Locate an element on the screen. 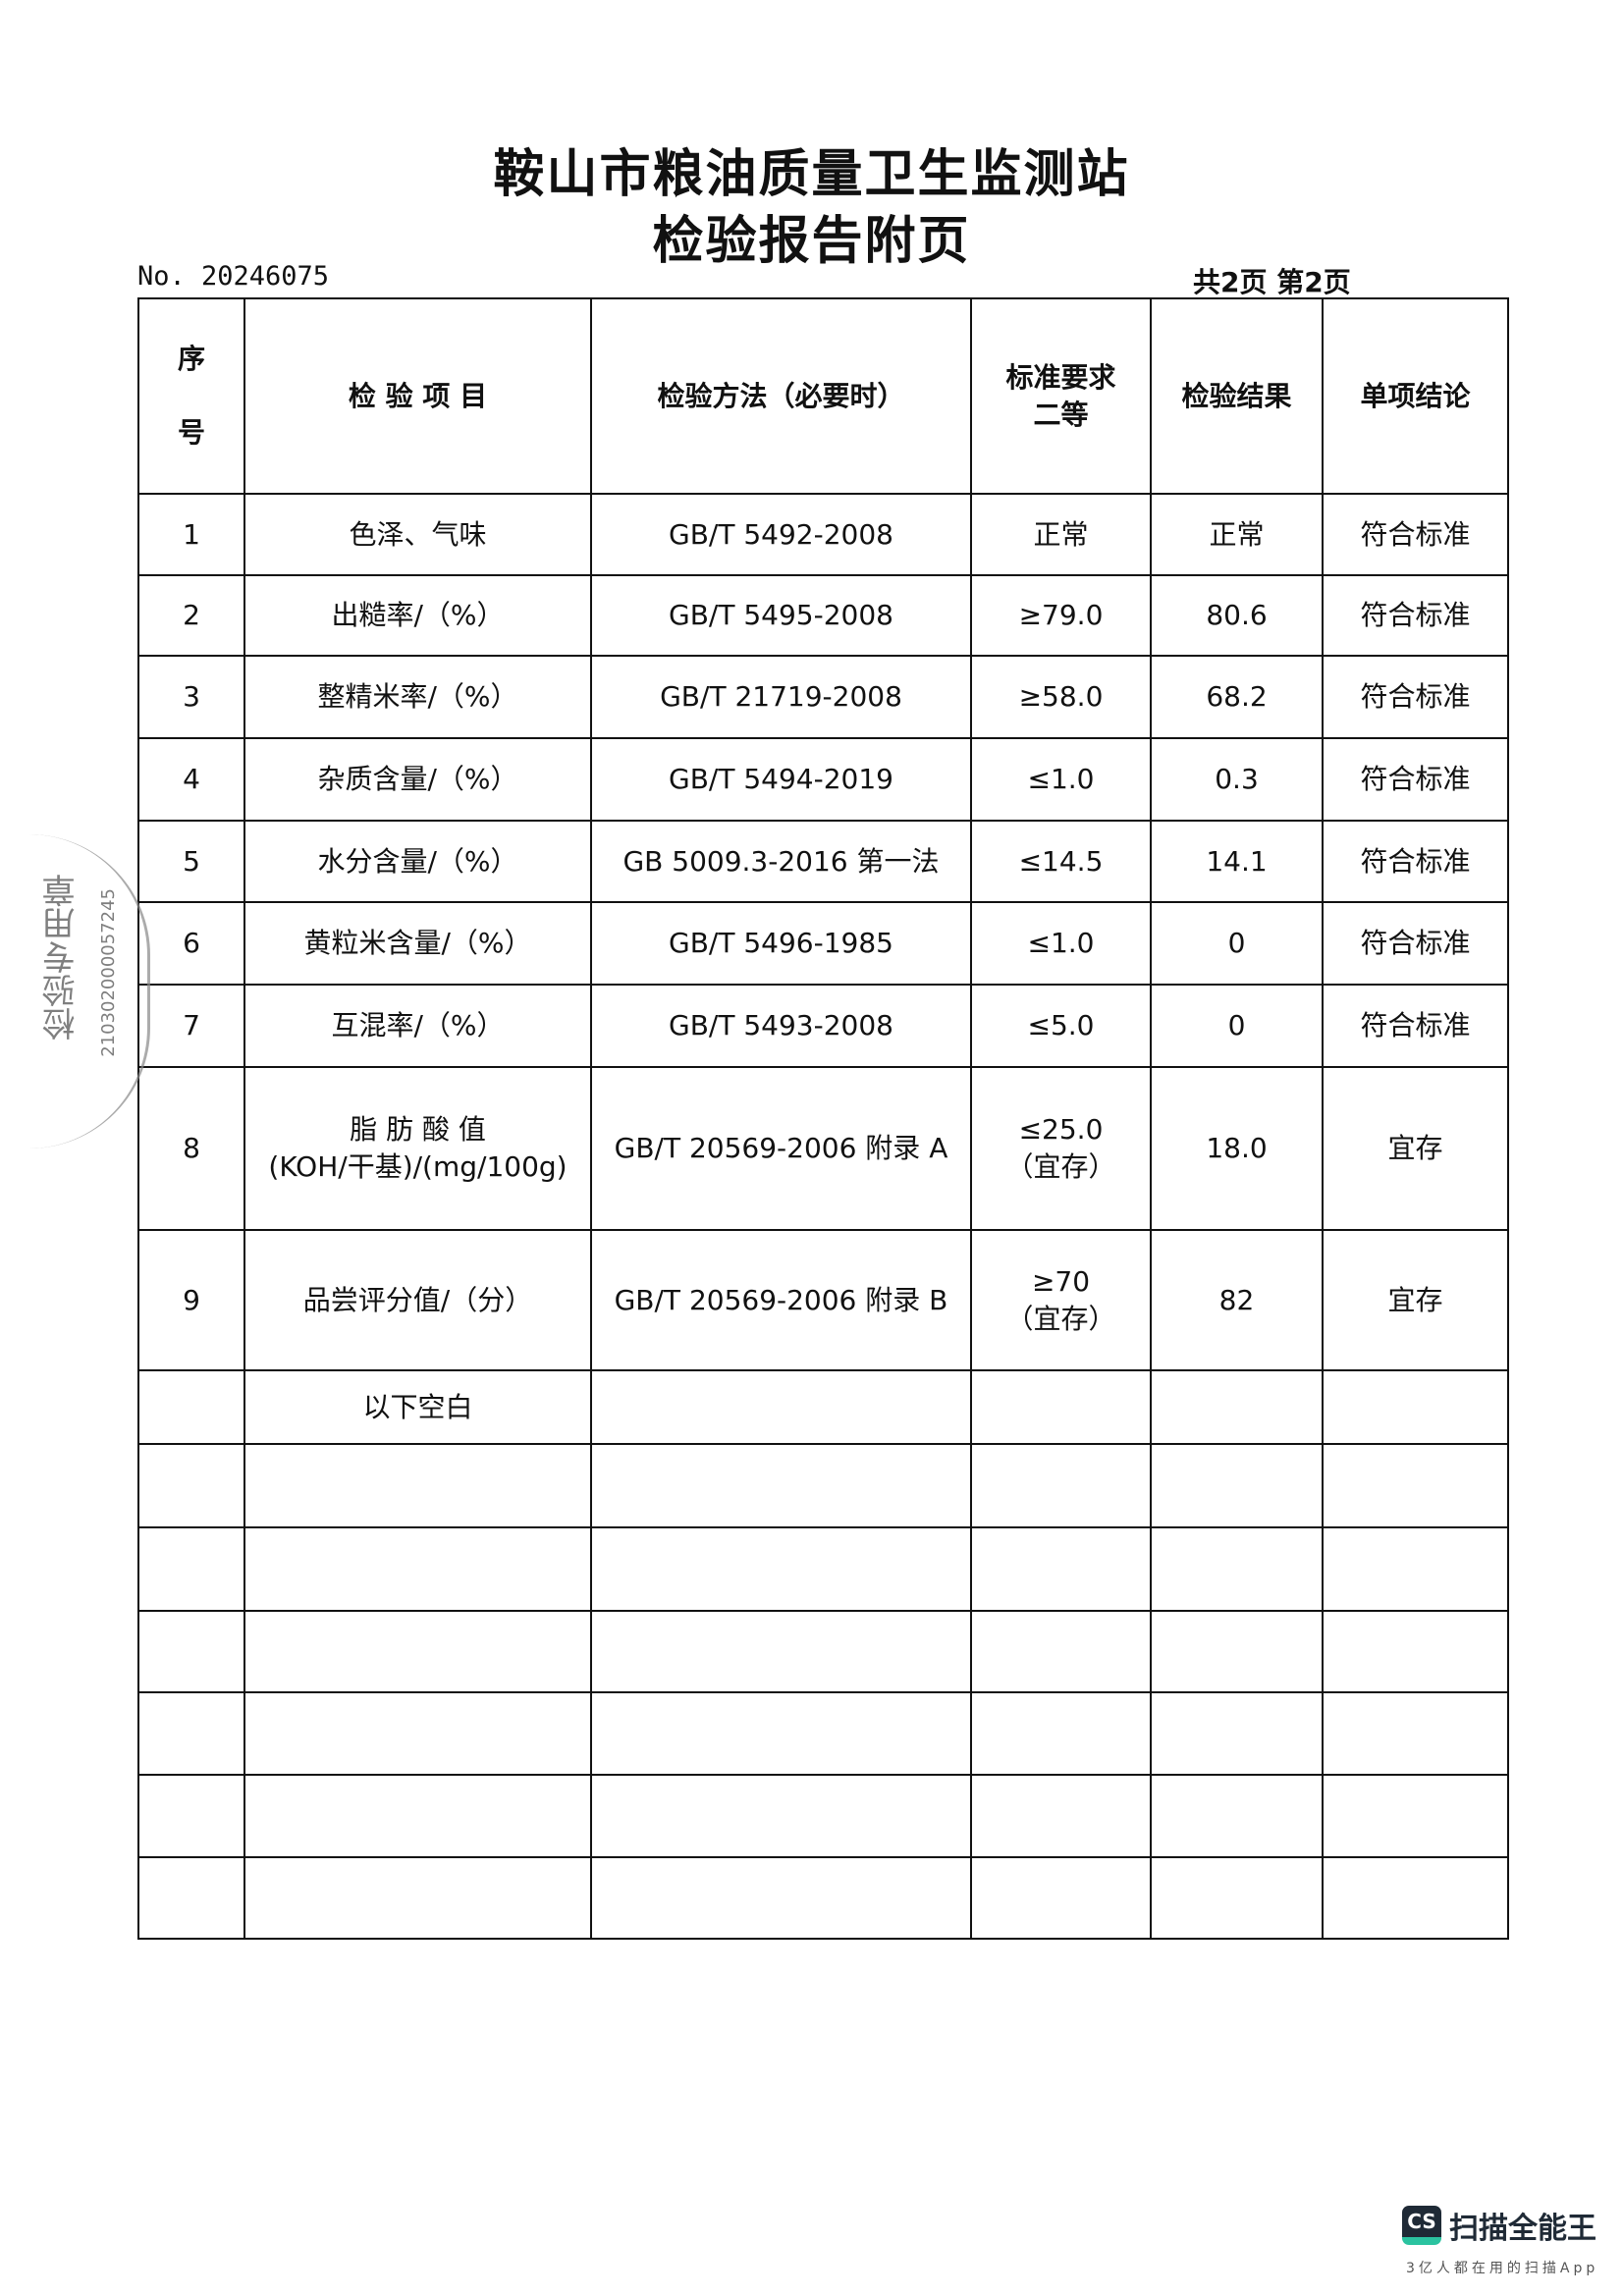 Image resolution: width=1623 pixels, height=2296 pixels. cell-standard: ≤5.0 is located at coordinates (1061, 1026).